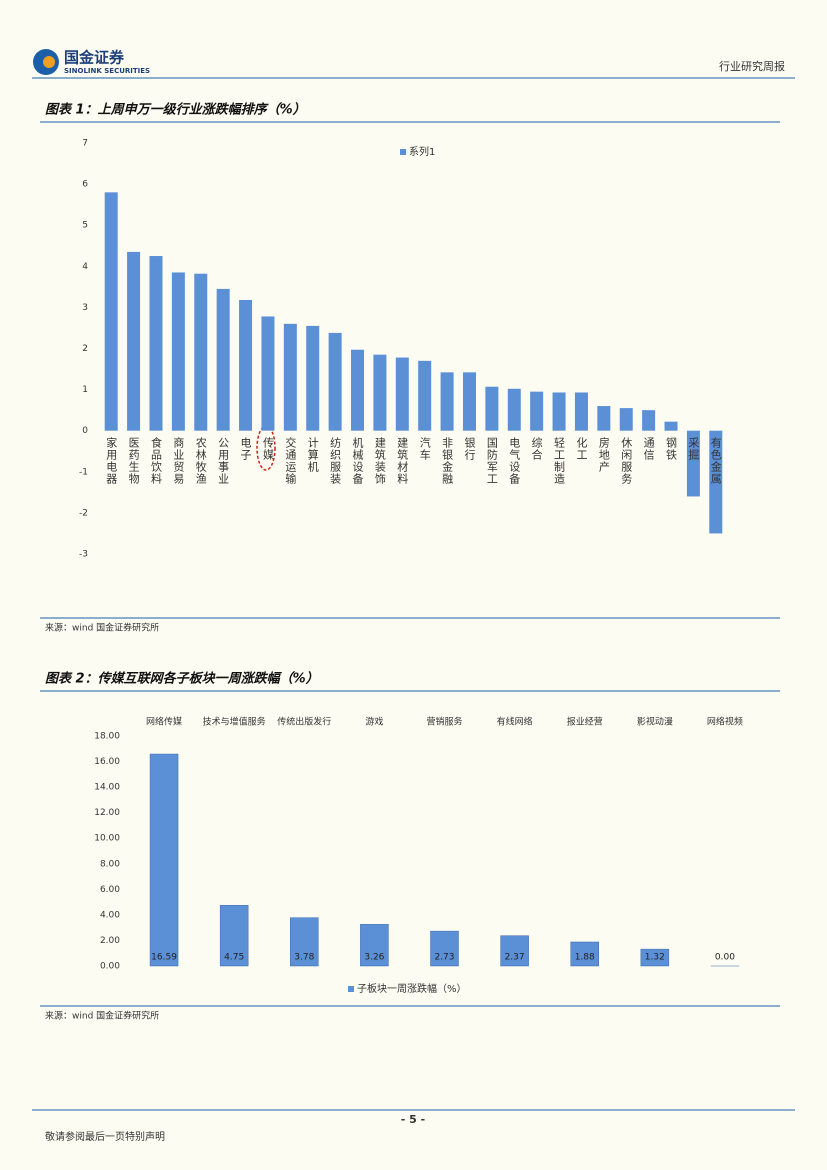 The height and width of the screenshot is (1170, 827). Describe the element at coordinates (223, 461) in the screenshot. I see `x-tick-label: 公用事业` at that location.